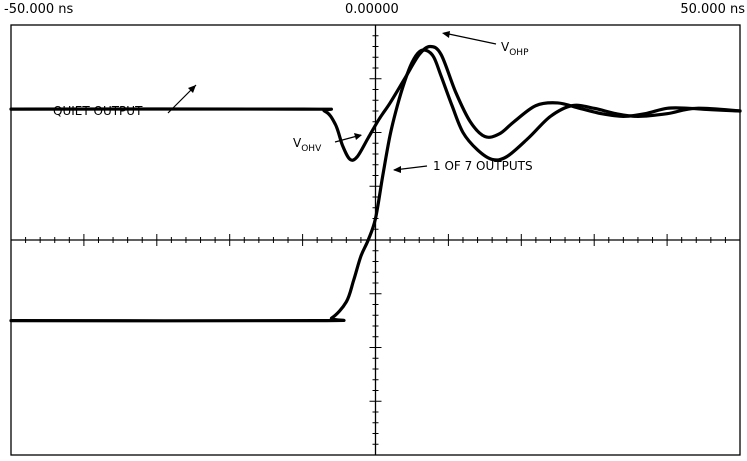 This screenshot has height=461, width=747. I want to click on annotation-quiet-output-arrowhead, so click(192, 89).